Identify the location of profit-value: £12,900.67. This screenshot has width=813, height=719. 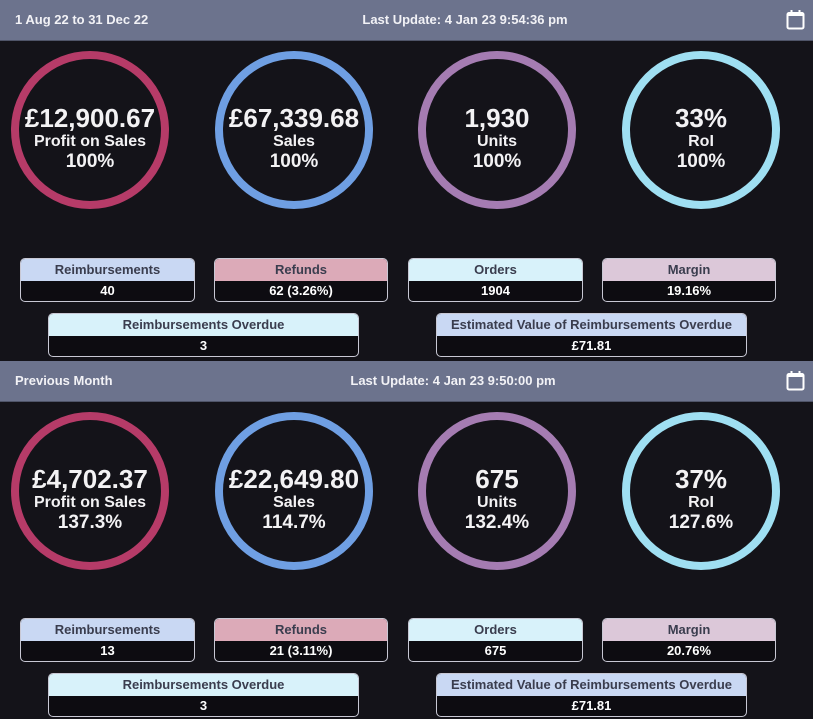
(90, 118).